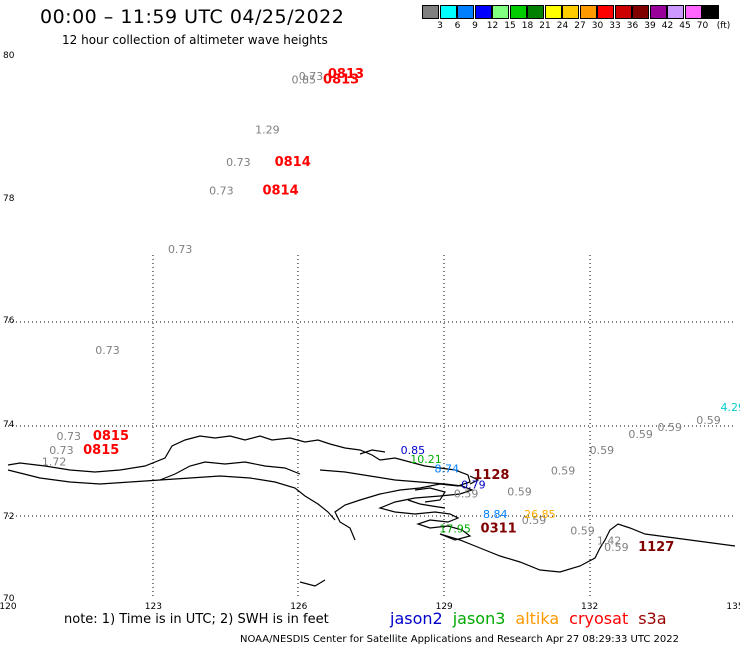 Image resolution: width=740 pixels, height=650 pixels. Describe the element at coordinates (298, 607) in the screenshot. I see `longitude-tick: 126` at that location.